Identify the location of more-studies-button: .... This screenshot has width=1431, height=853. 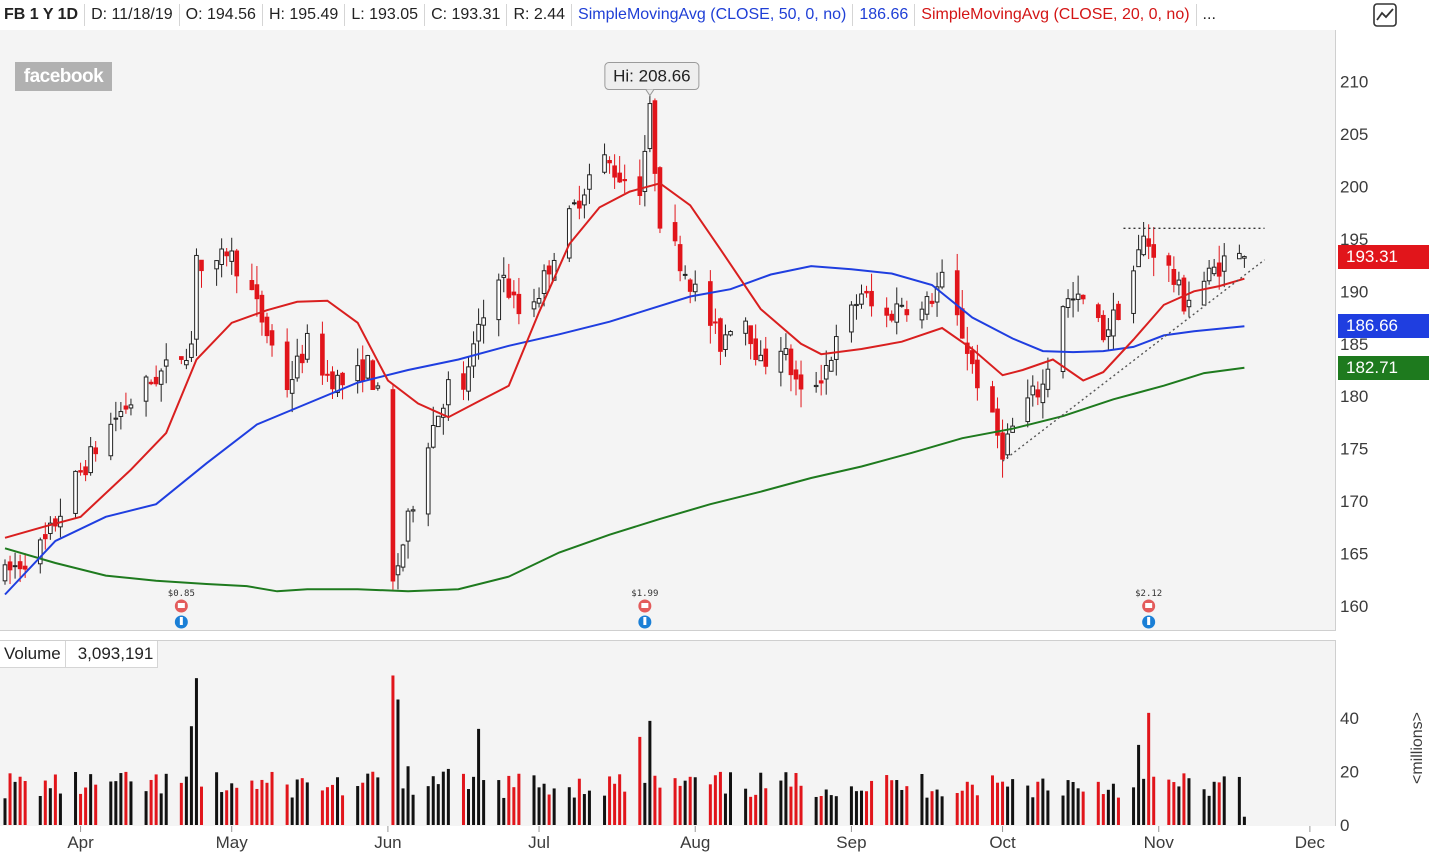
(1209, 14).